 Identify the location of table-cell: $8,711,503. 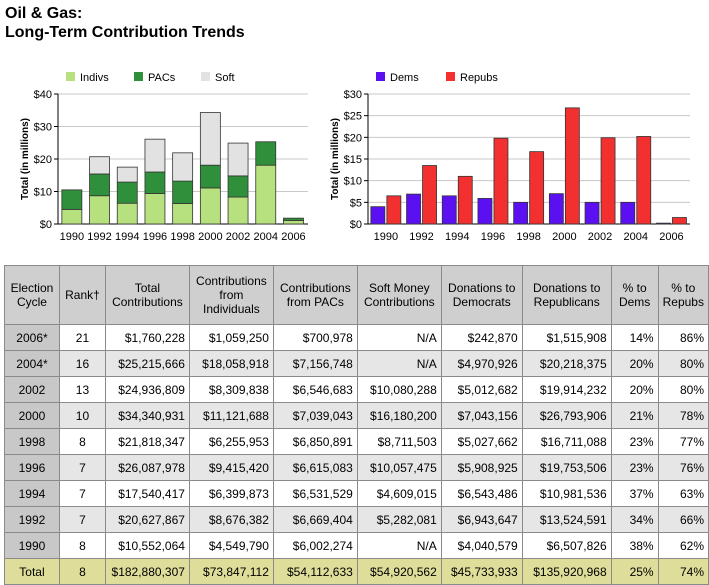
(399, 441).